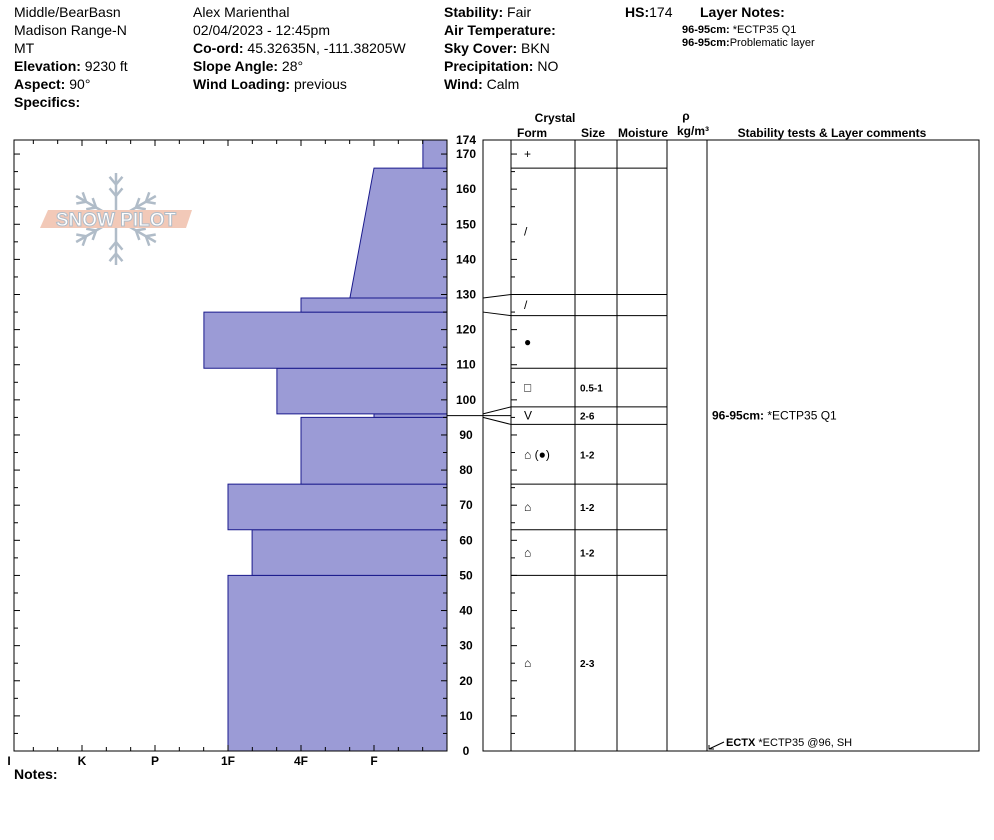 This screenshot has height=840, width=994. I want to click on crystal-size: 2-6, so click(587, 417).